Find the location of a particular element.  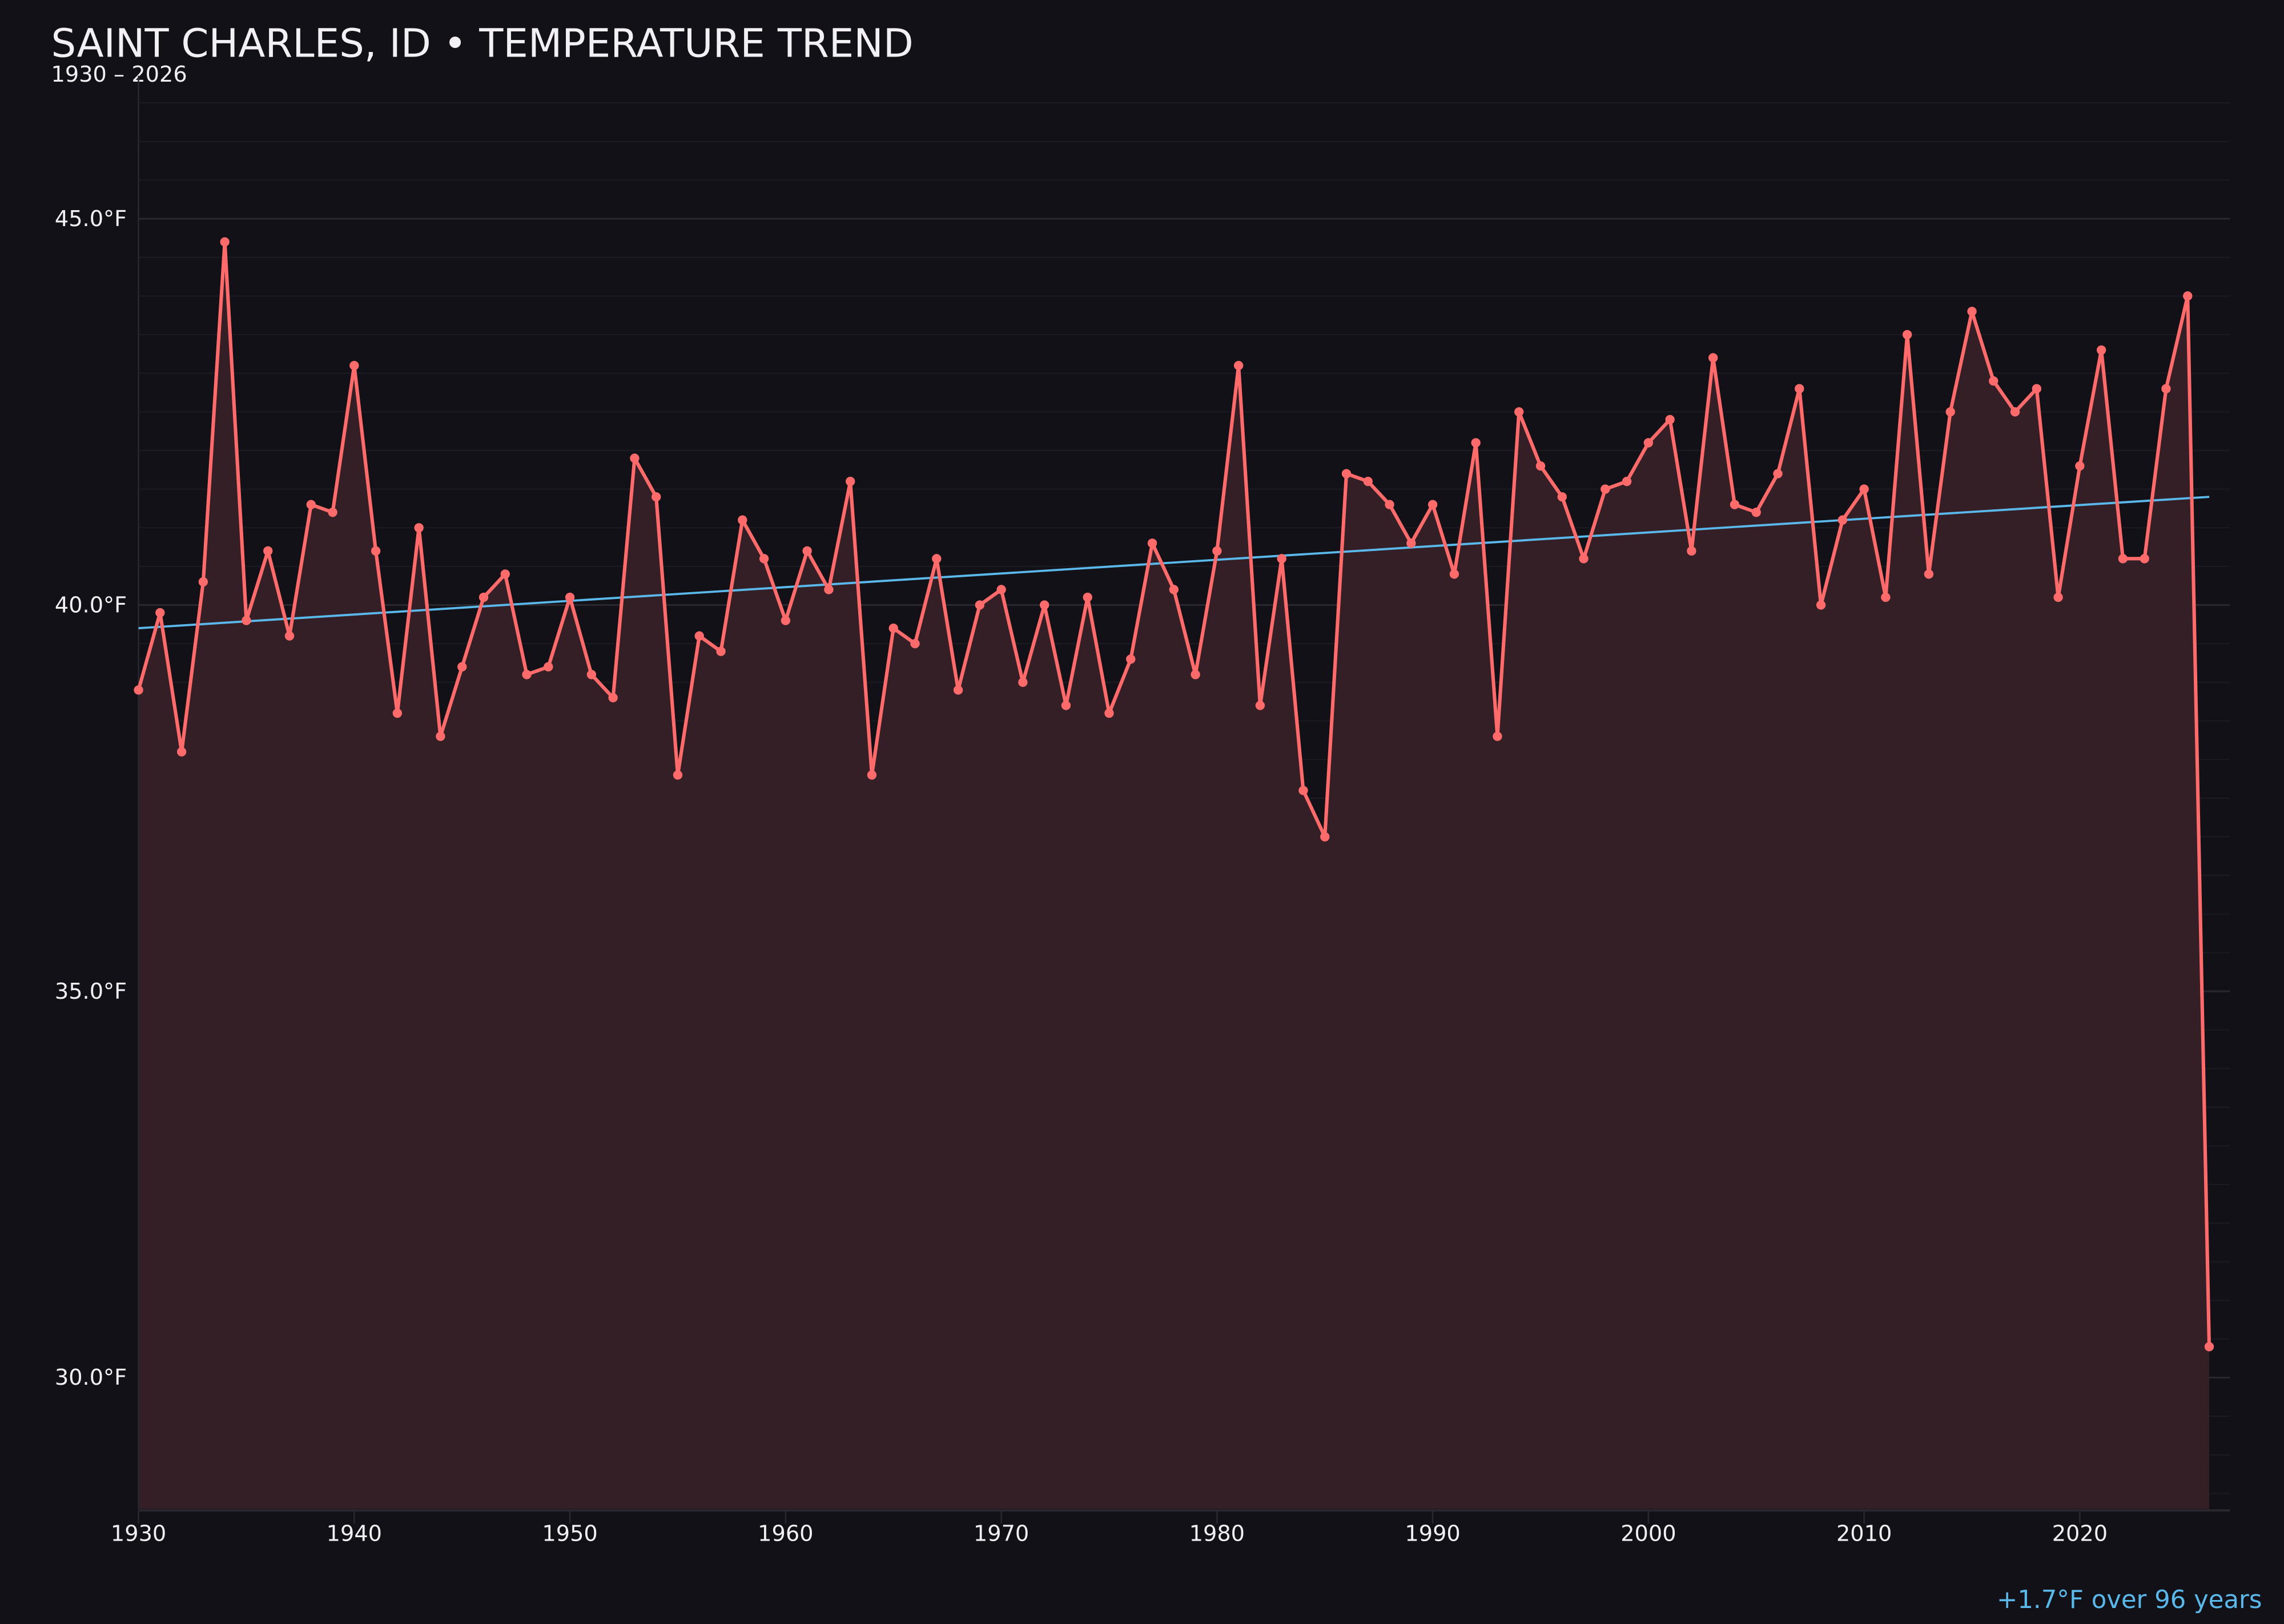

trend-annotation: +1.7°F over 96 years is located at coordinates (2129, 1600).